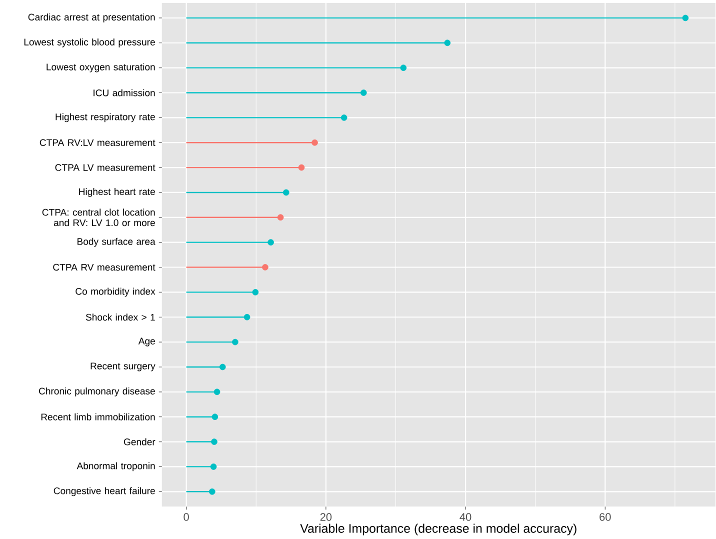  I want to click on y-tick-label: Lowest systolic blood pressure, so click(89, 43).